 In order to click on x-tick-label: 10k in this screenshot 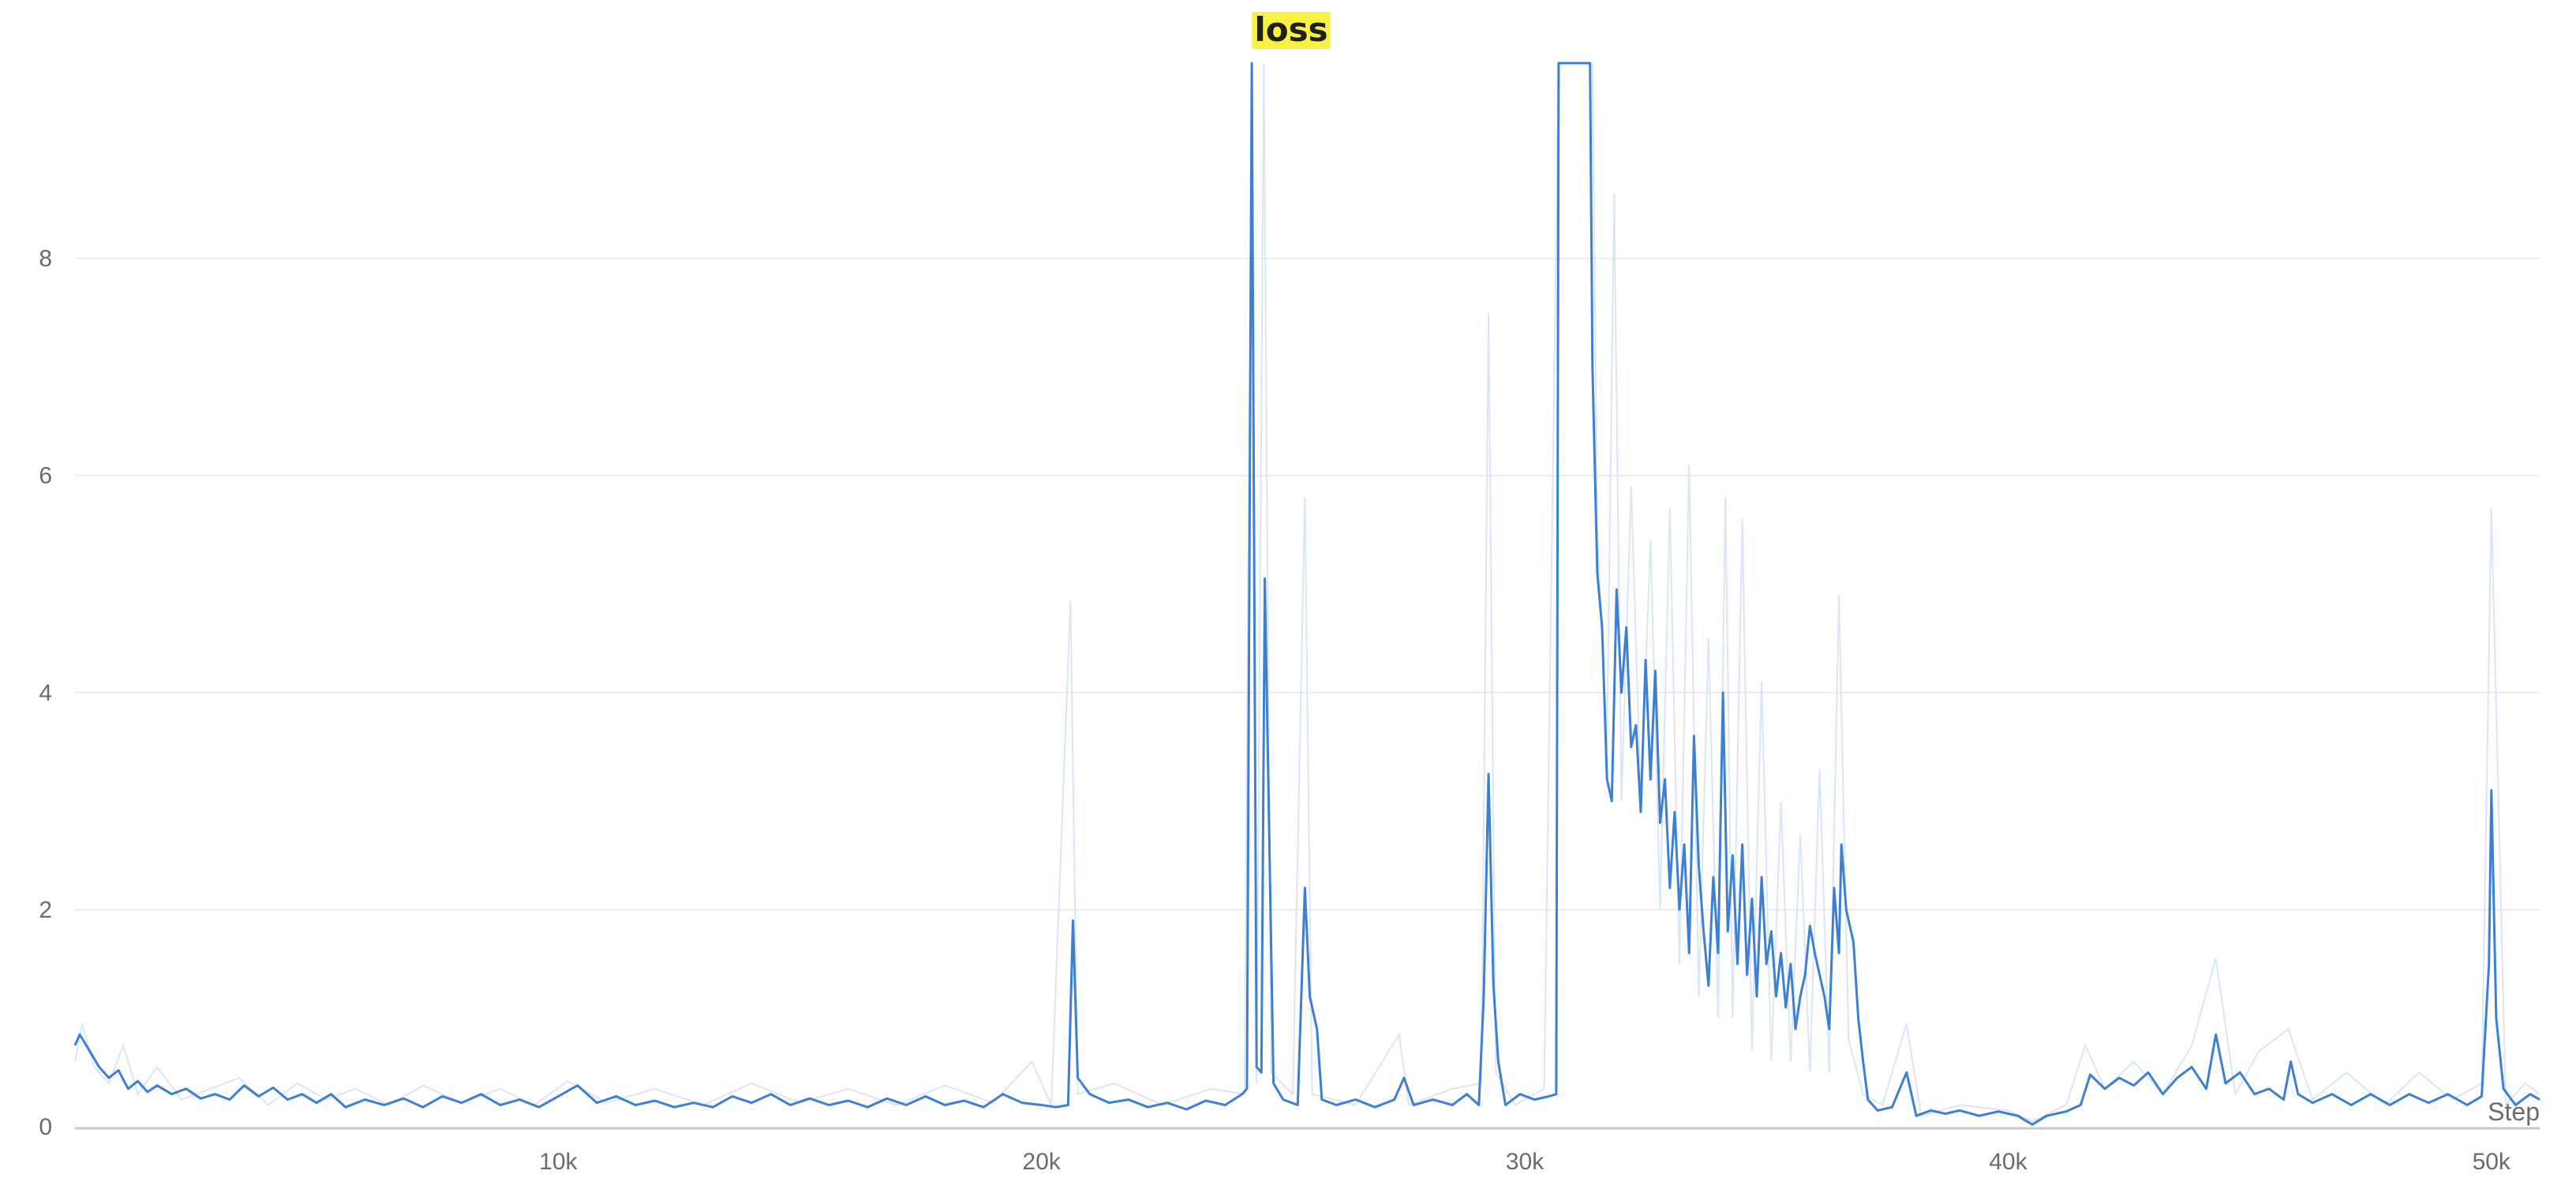, I will do `click(558, 1162)`.